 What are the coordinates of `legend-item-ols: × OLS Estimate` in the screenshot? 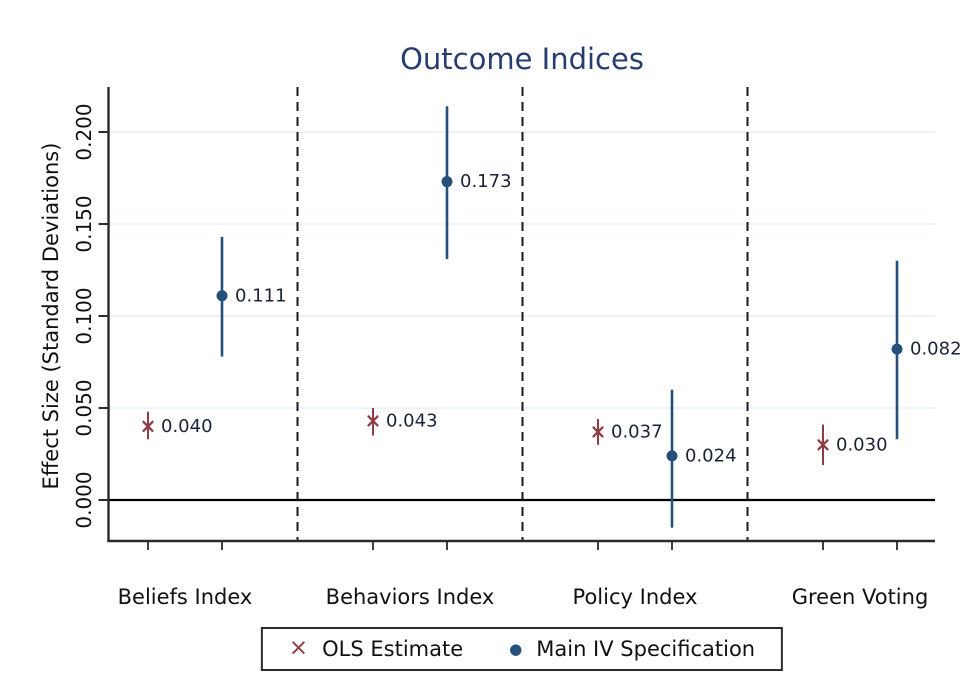 It's located at (376, 647).